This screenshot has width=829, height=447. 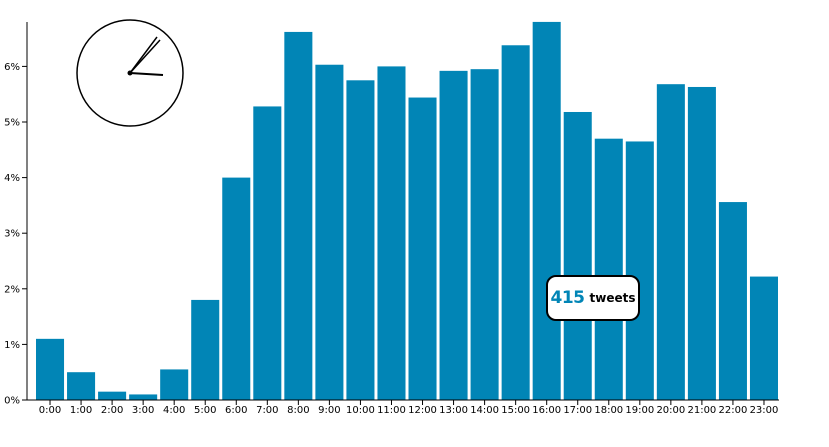 I want to click on x-tick-label: 20:00, so click(x=670, y=410).